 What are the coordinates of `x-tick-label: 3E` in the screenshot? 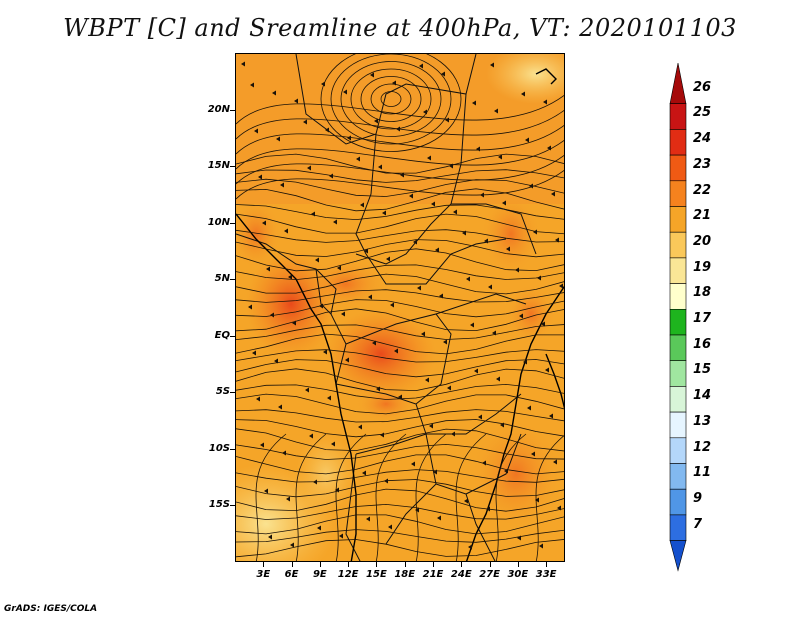 It's located at (263, 574).